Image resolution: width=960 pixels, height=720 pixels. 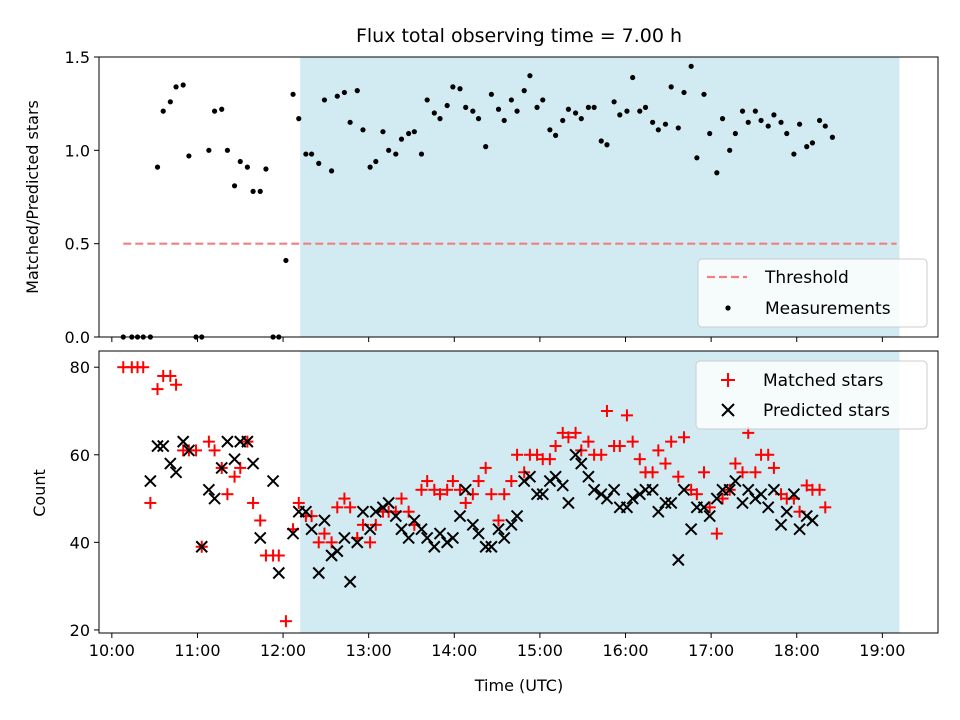 What do you see at coordinates (826, 411) in the screenshot?
I see `predicted-legend-label: Predicted stars` at bounding box center [826, 411].